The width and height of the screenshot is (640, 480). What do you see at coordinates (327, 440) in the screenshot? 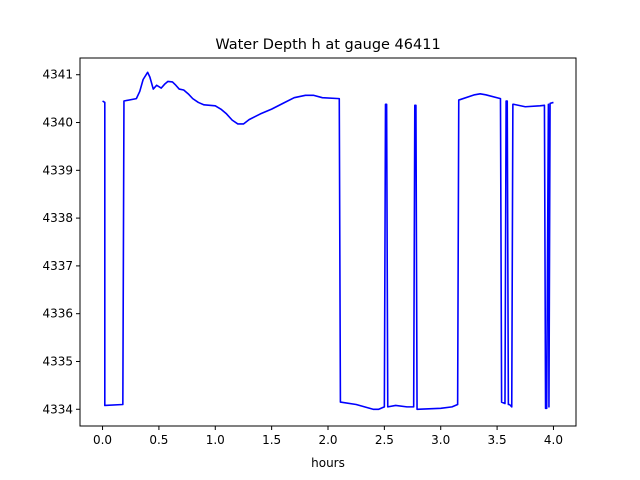
I see `x-tick-label: 2.0` at bounding box center [327, 440].